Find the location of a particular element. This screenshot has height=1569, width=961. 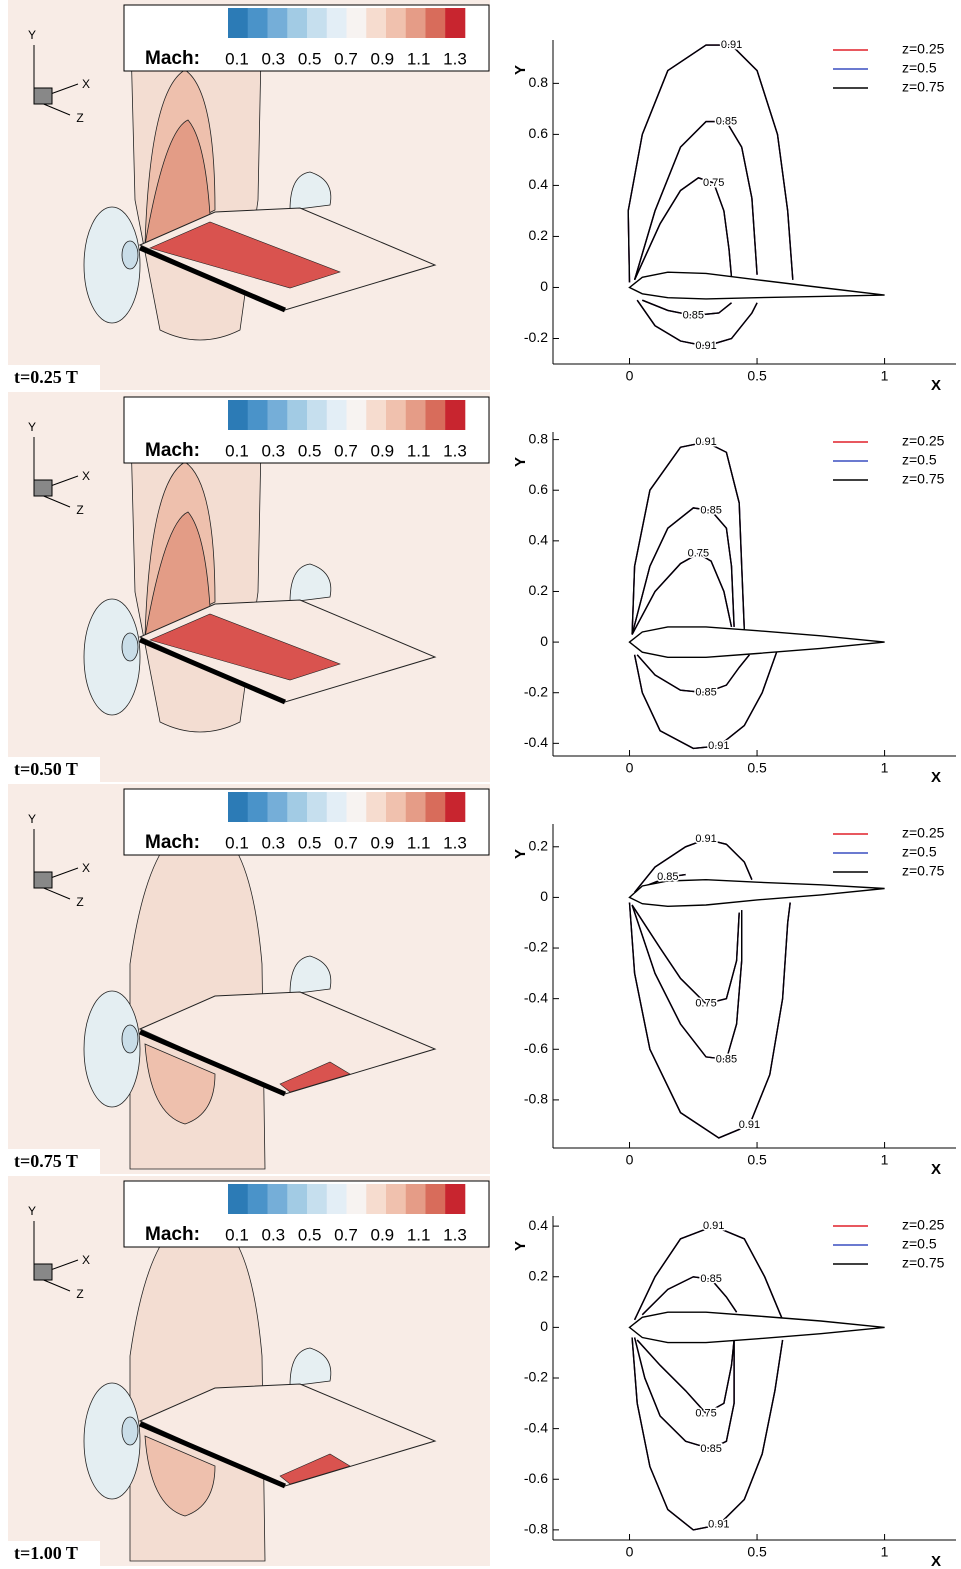

colorbar-tick-label: 1.3 is located at coordinates (455, 450).